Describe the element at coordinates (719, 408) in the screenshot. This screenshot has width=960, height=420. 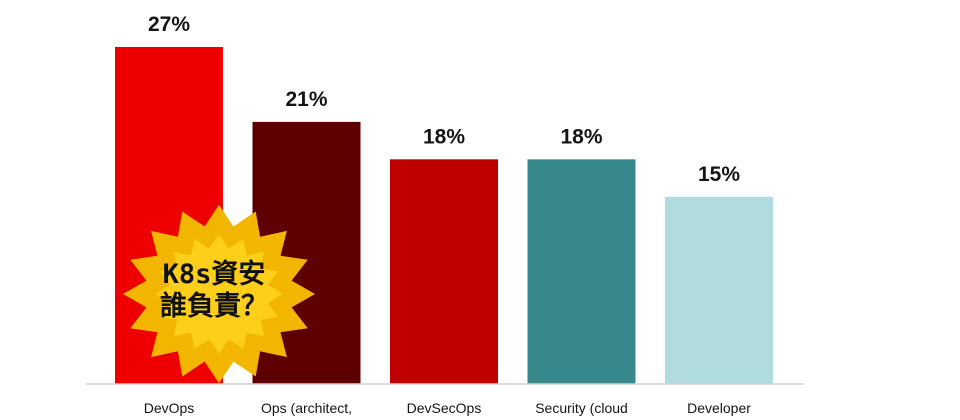
I see `category-label-4: Developer` at that location.